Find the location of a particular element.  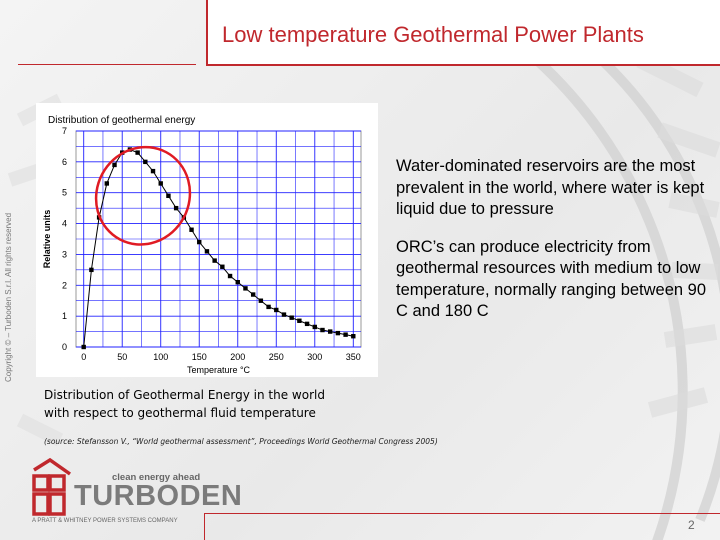

y-tick-label: 6 is located at coordinates (64, 162).